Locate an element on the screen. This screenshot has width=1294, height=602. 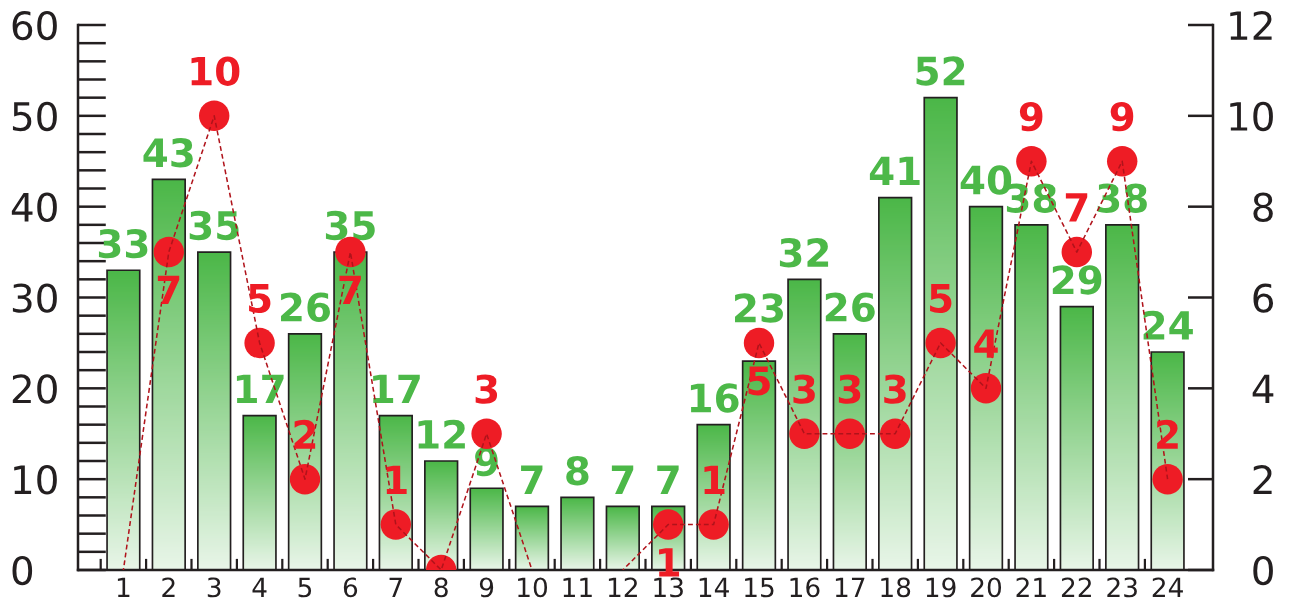
y2-tick-label: 6 is located at coordinates (1263, 298).